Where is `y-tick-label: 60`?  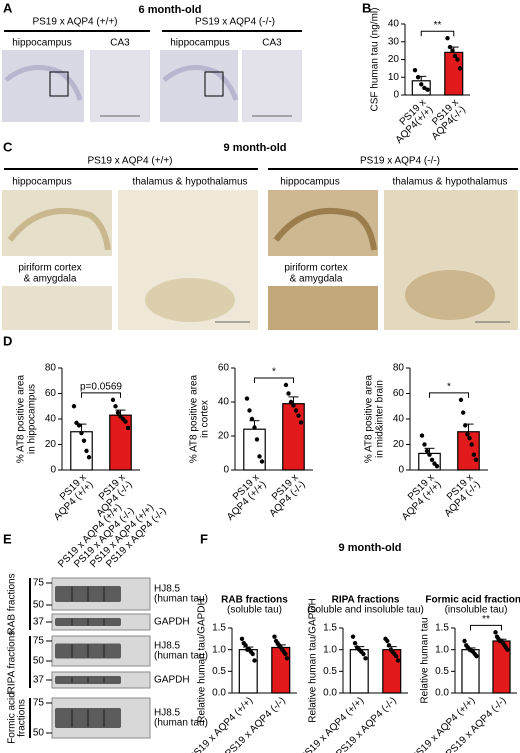
y-tick-label: 60 is located at coordinates (224, 368).